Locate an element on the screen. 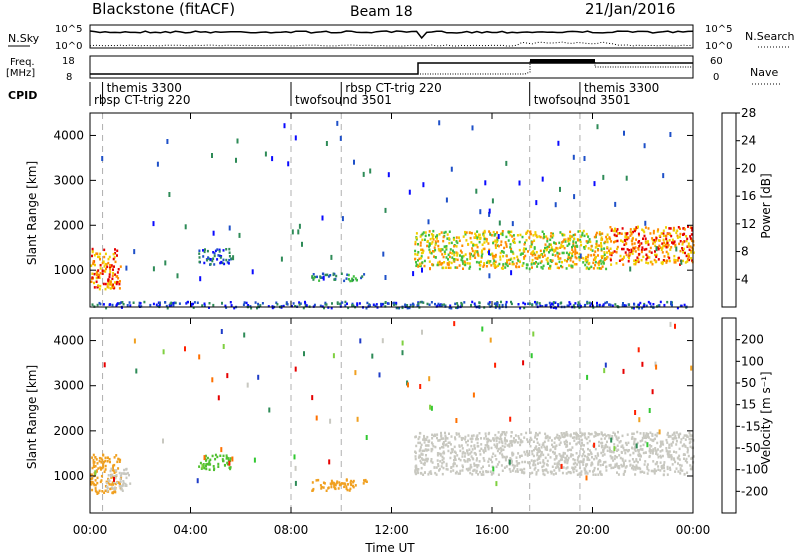 This screenshot has width=800, height=554. colorbar-tick-2: 50 is located at coordinates (748, 383).